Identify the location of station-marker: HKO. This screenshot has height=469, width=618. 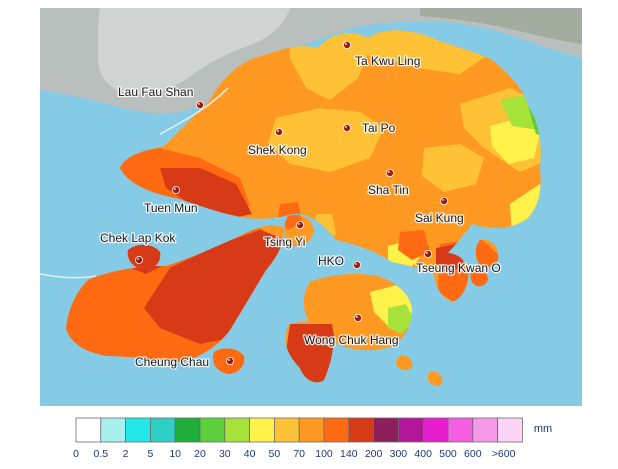
(339, 261).